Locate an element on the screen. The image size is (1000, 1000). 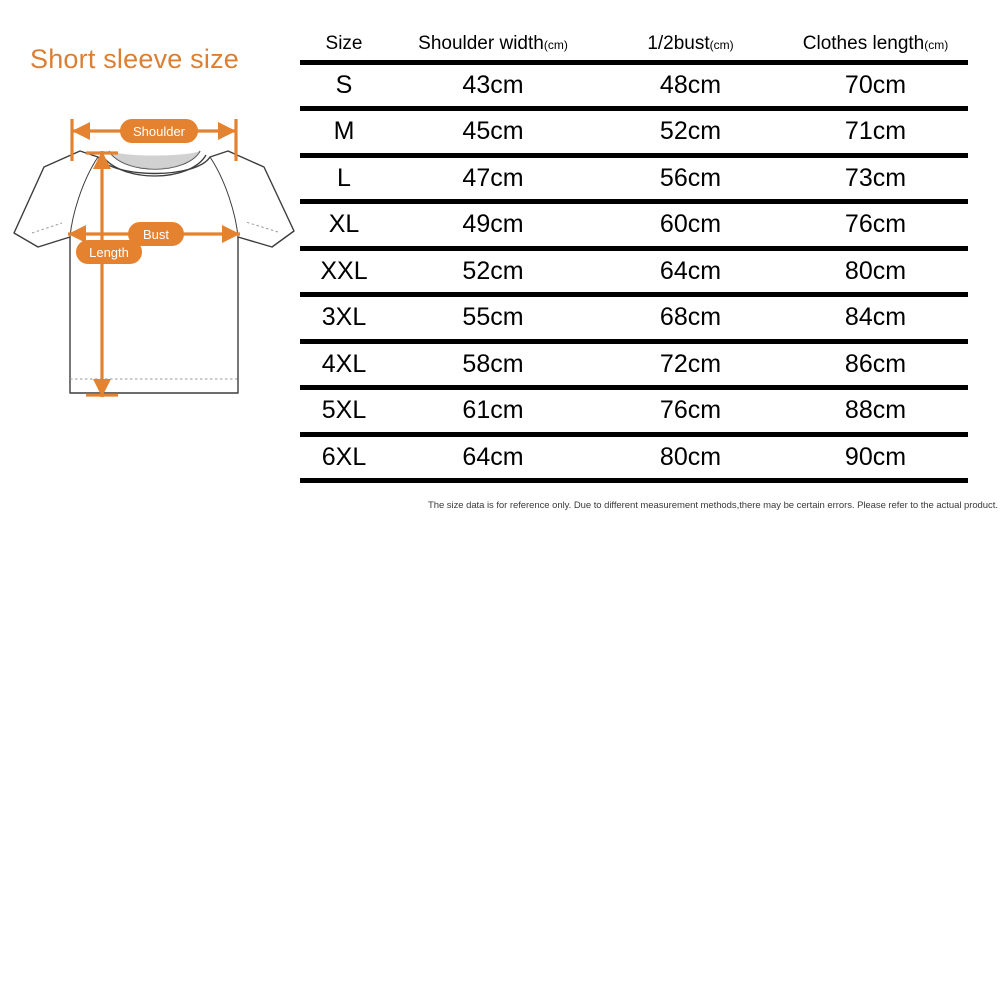
callout-bust: Bust is located at coordinates (156, 234).